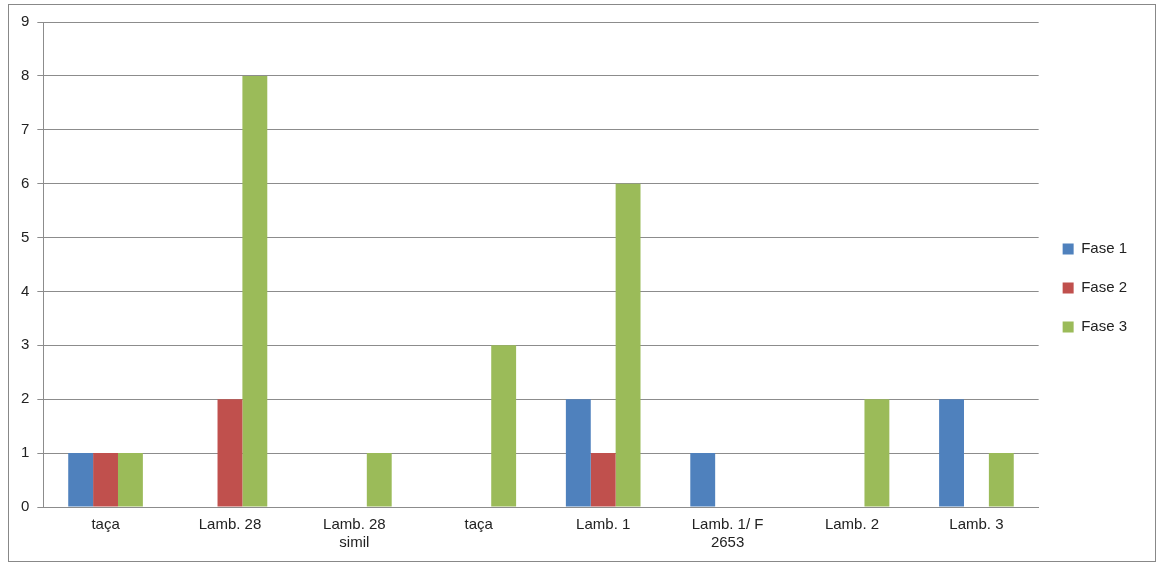  I want to click on y-tick-label: 3, so click(25, 344).